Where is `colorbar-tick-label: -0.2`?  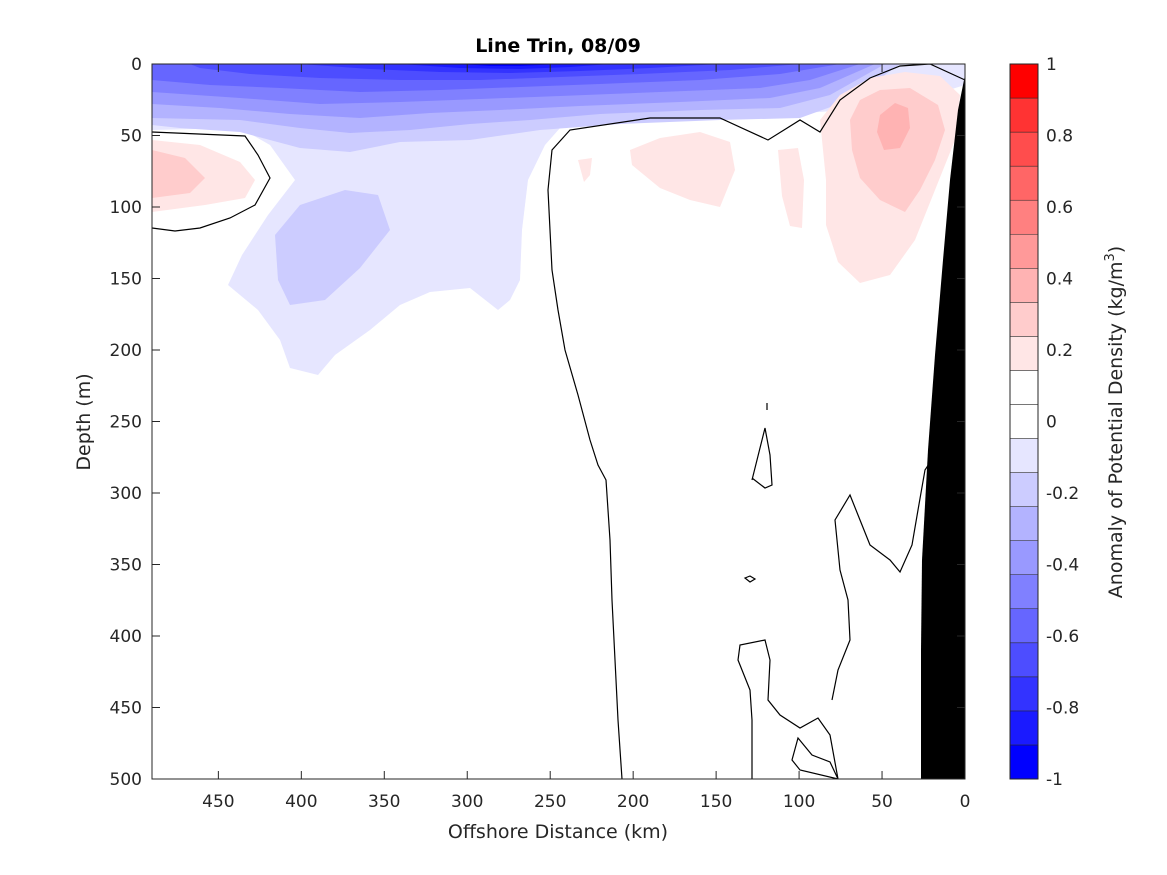 colorbar-tick-label: -0.2 is located at coordinates (1062, 494).